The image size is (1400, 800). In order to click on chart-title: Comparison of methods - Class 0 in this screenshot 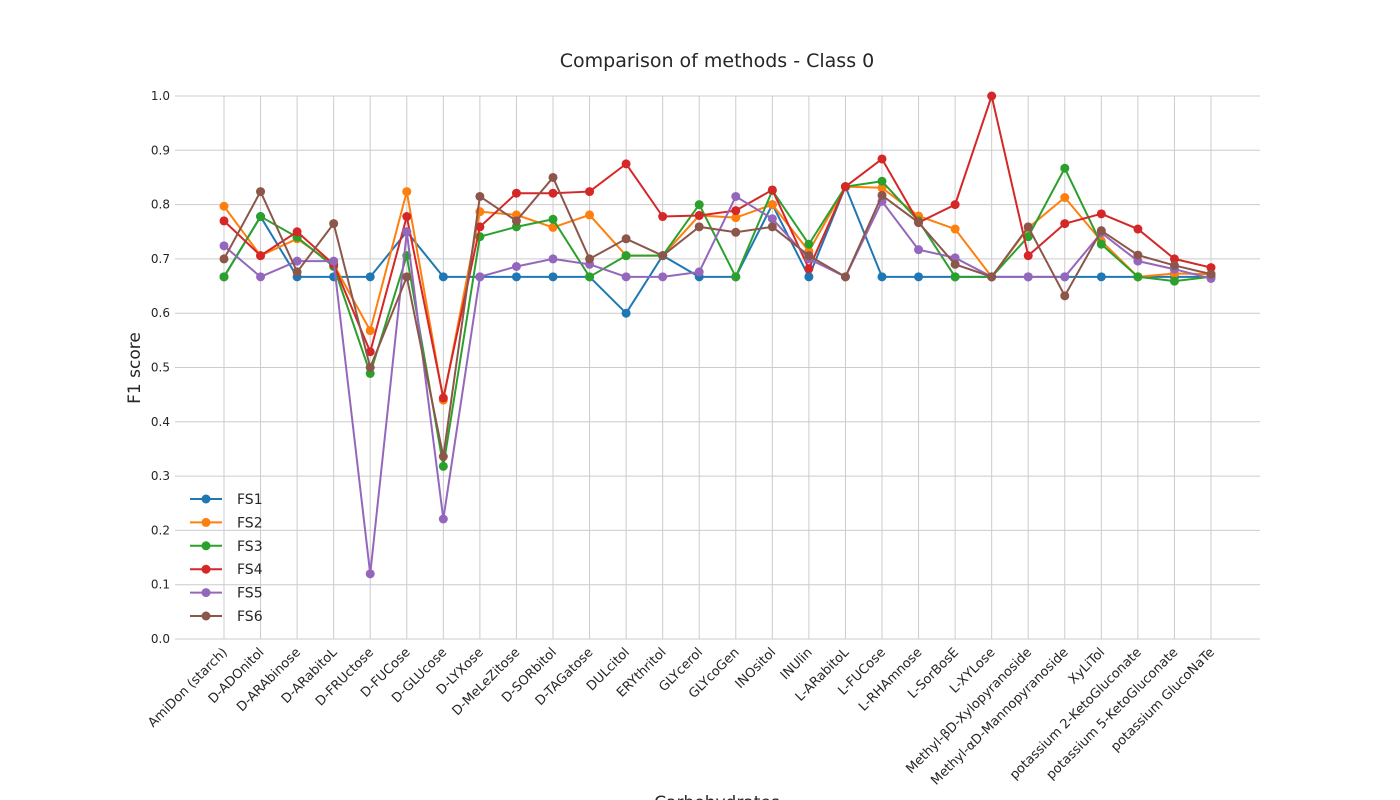, I will do `click(717, 61)`.